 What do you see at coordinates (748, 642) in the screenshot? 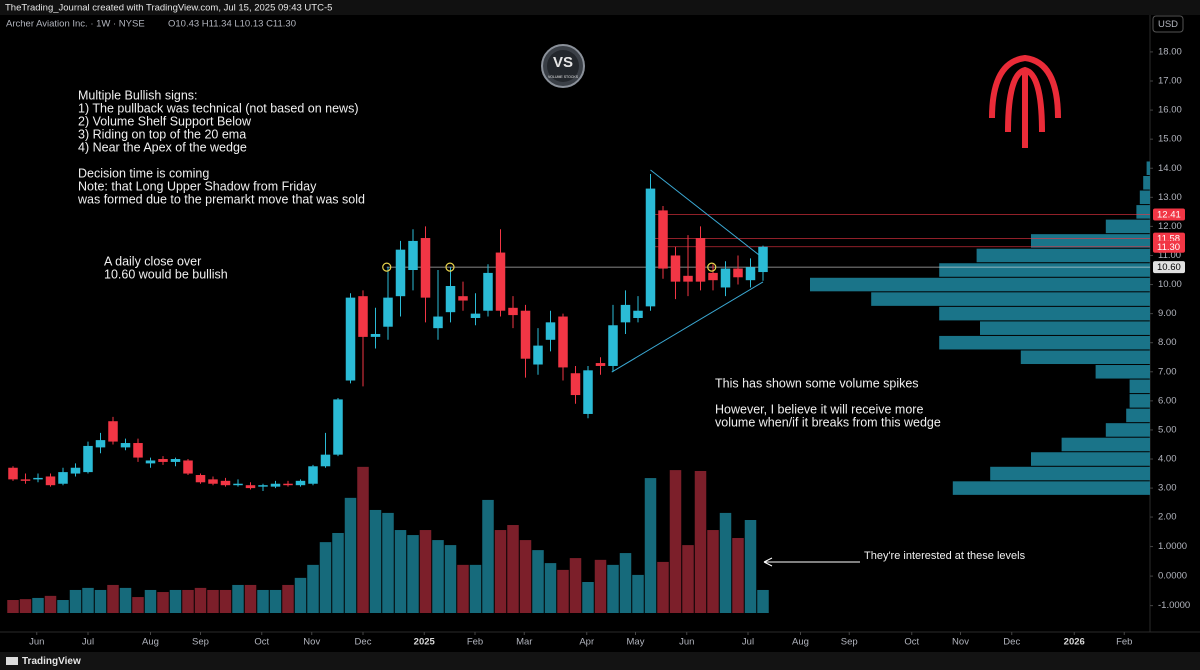
I see `x-tick-label: Jul` at bounding box center [748, 642].